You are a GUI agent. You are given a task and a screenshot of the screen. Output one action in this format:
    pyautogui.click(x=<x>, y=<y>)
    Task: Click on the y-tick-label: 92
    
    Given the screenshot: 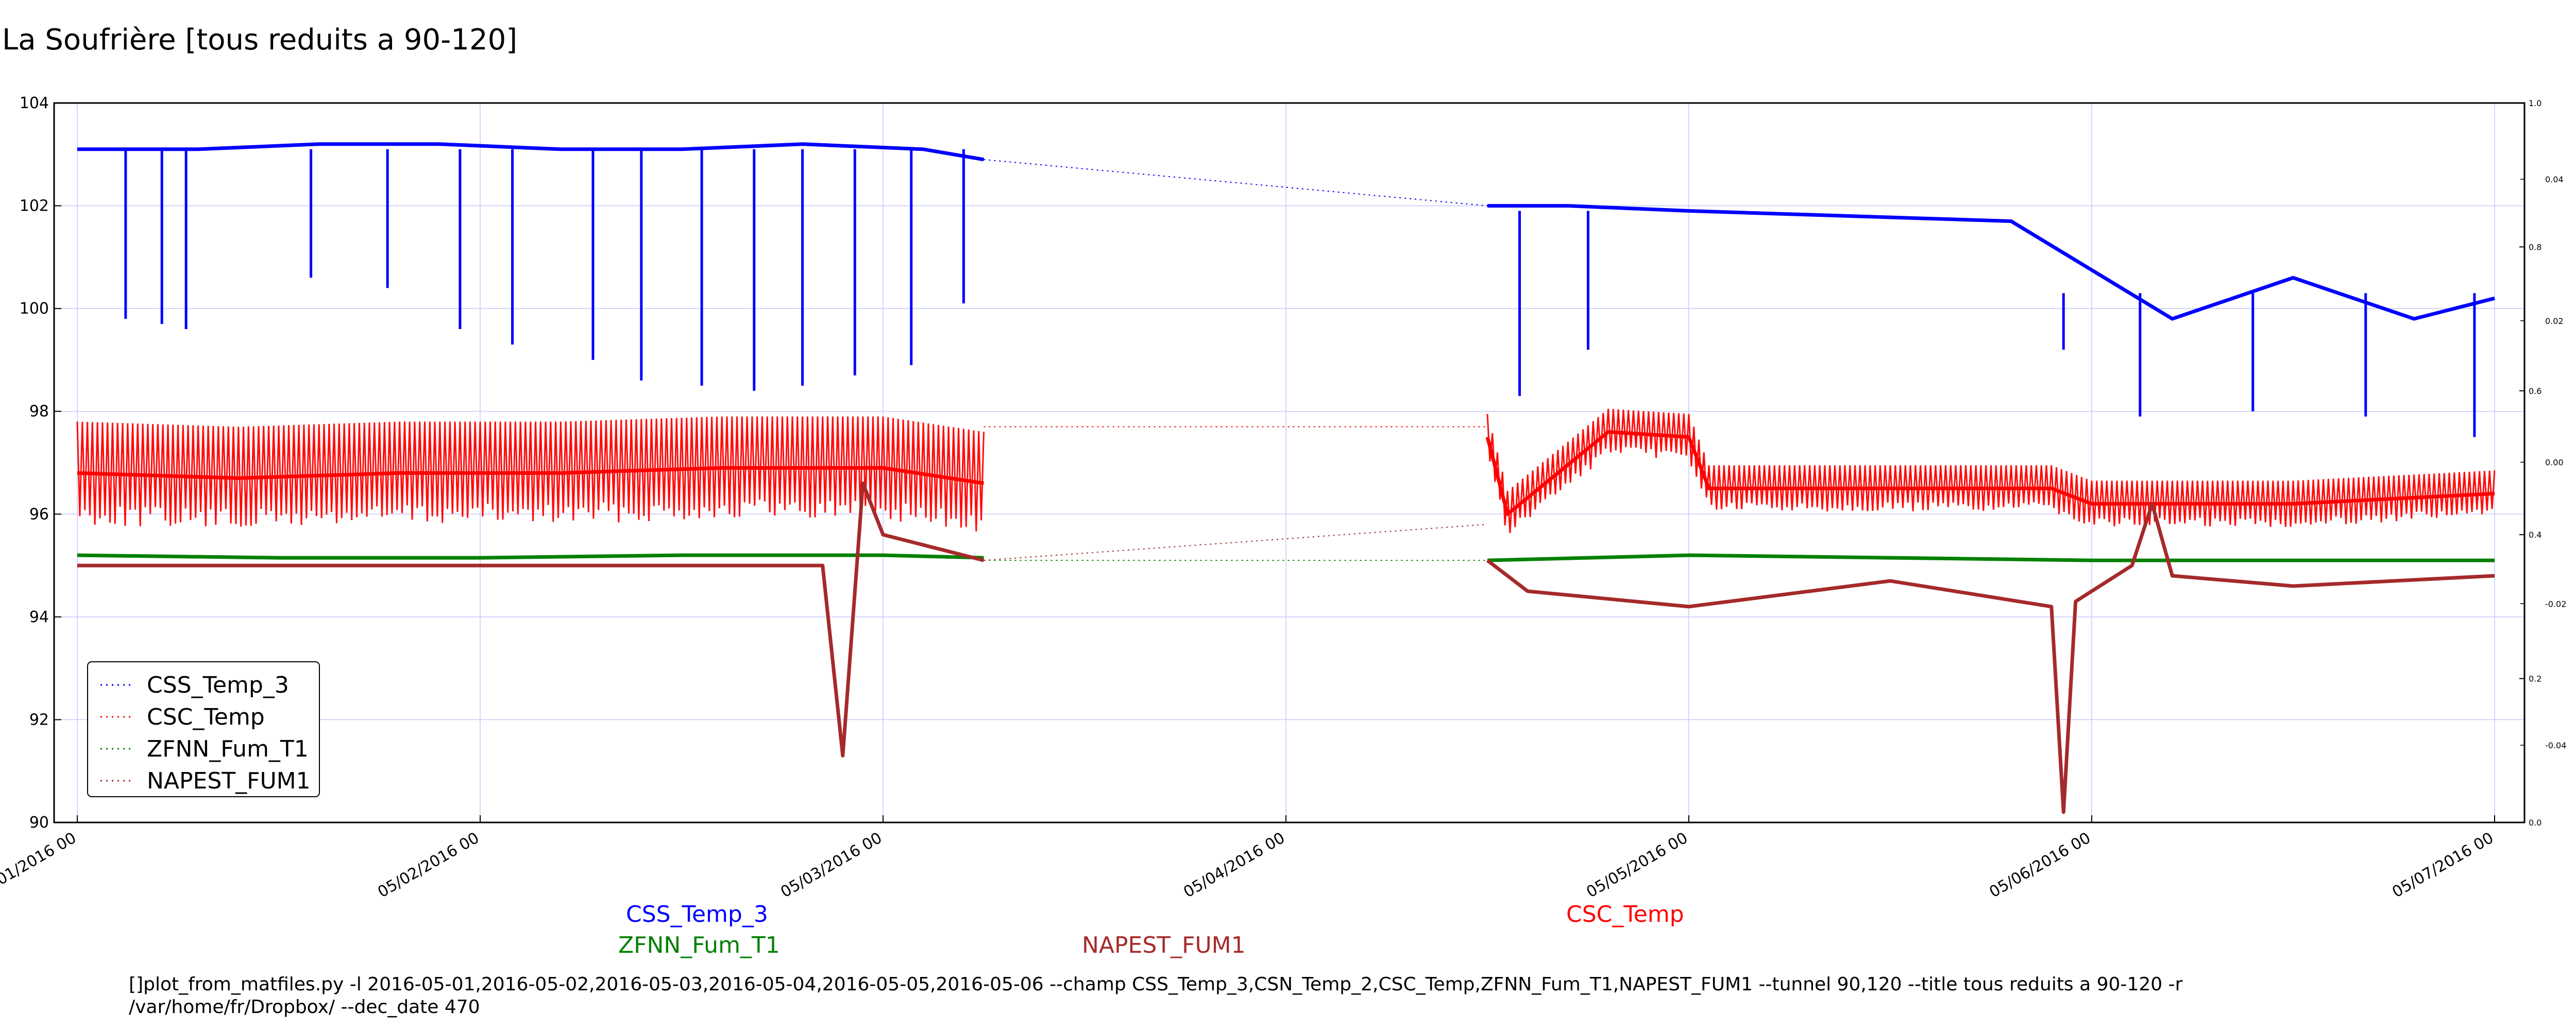 What is the action you would take?
    pyautogui.click(x=39, y=720)
    